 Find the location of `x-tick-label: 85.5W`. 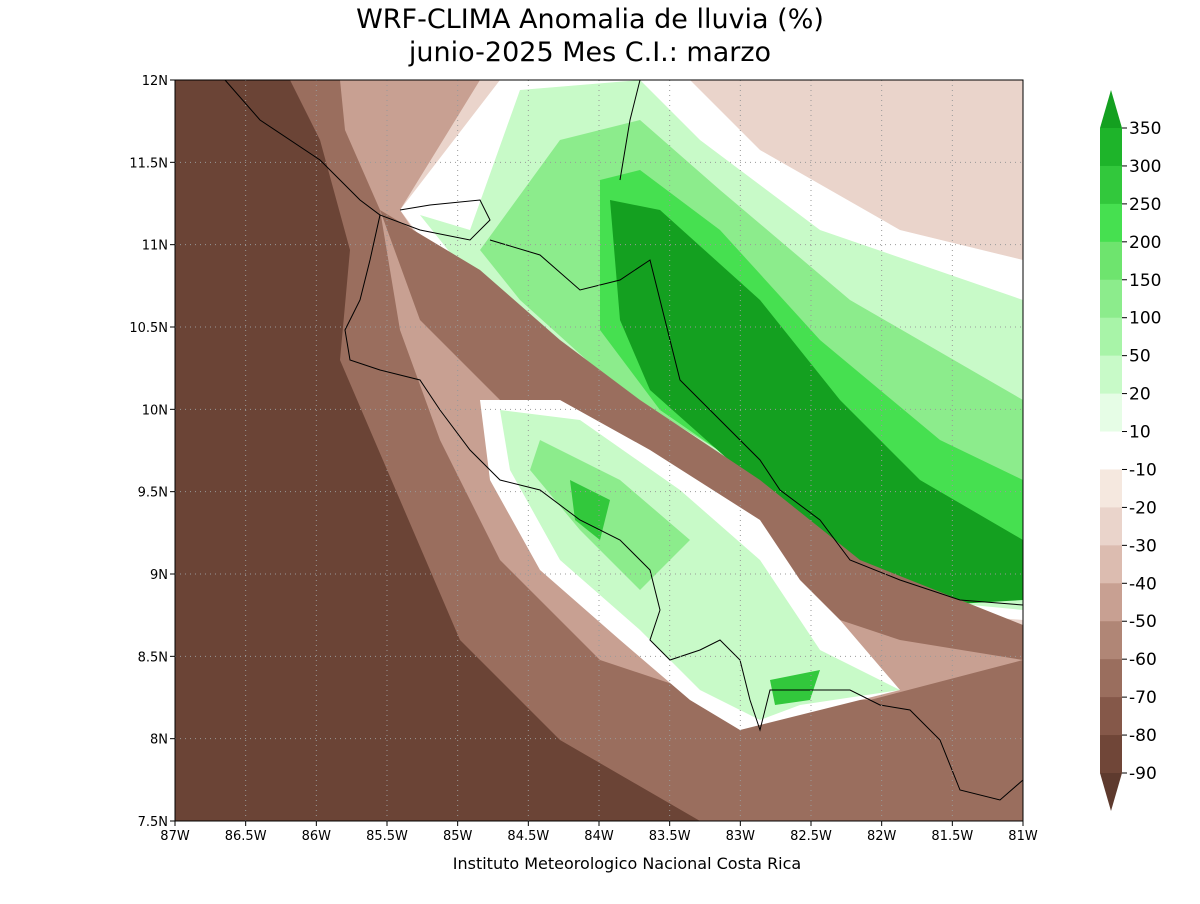

x-tick-label: 85.5W is located at coordinates (387, 836).